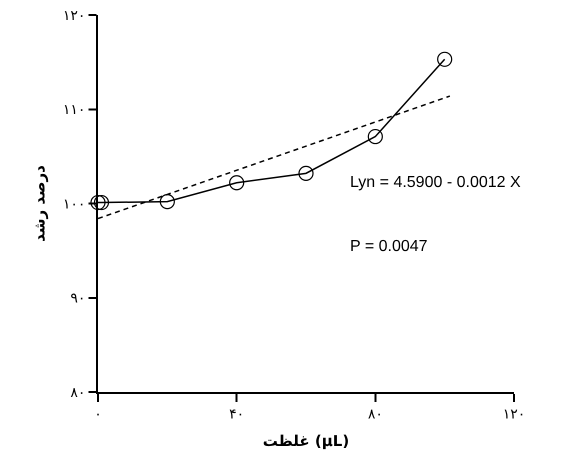  Describe the element at coordinates (78, 298) in the screenshot. I see `y-tick-label: ۹۰` at that location.